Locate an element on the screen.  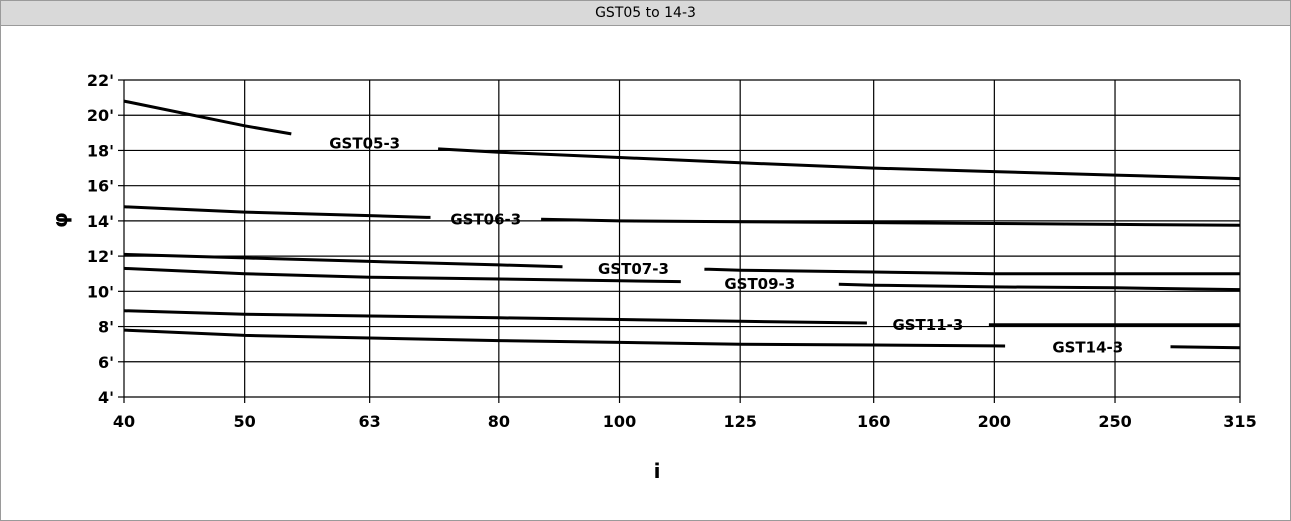
y-tick-label: 4' is located at coordinates (106, 397).